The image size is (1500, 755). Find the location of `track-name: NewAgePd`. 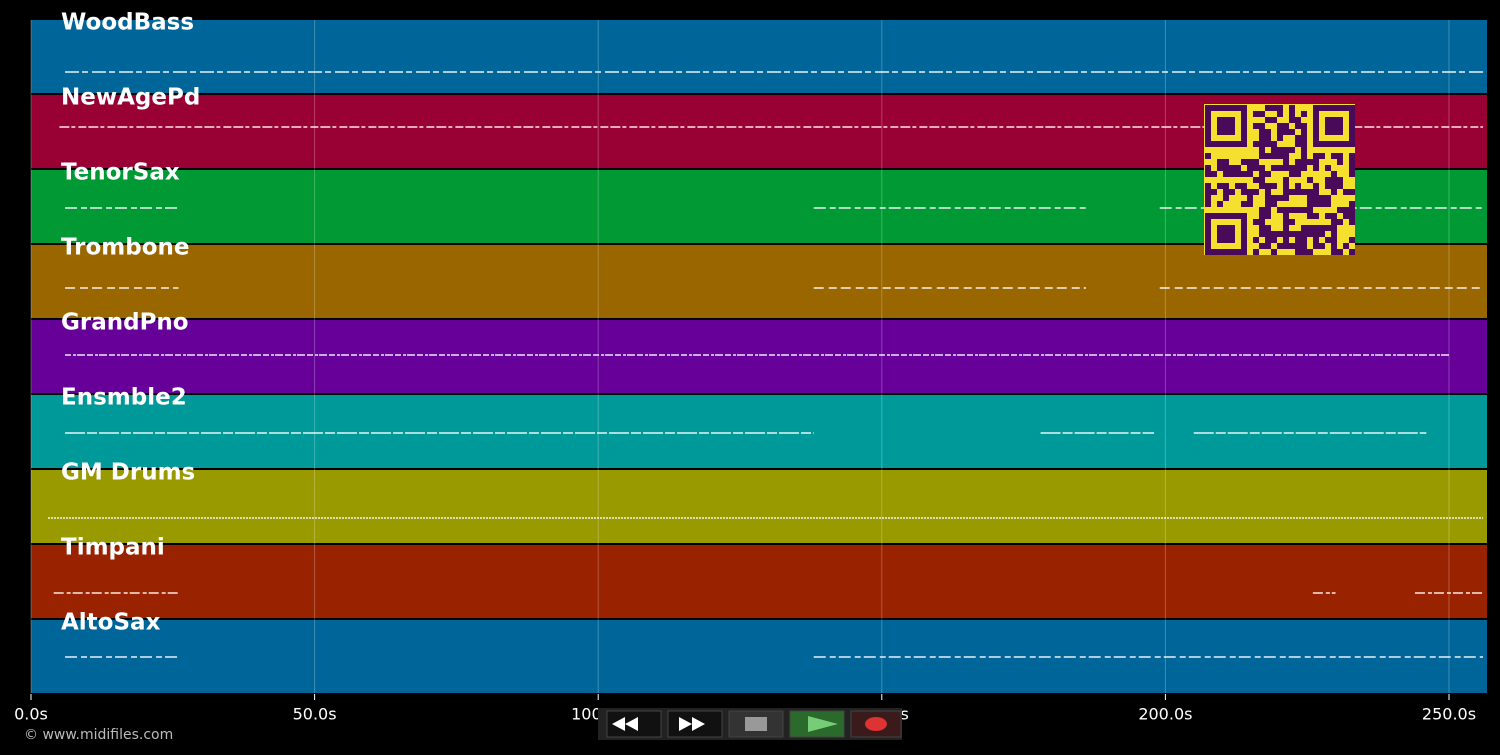

track-name: NewAgePd is located at coordinates (130, 98).